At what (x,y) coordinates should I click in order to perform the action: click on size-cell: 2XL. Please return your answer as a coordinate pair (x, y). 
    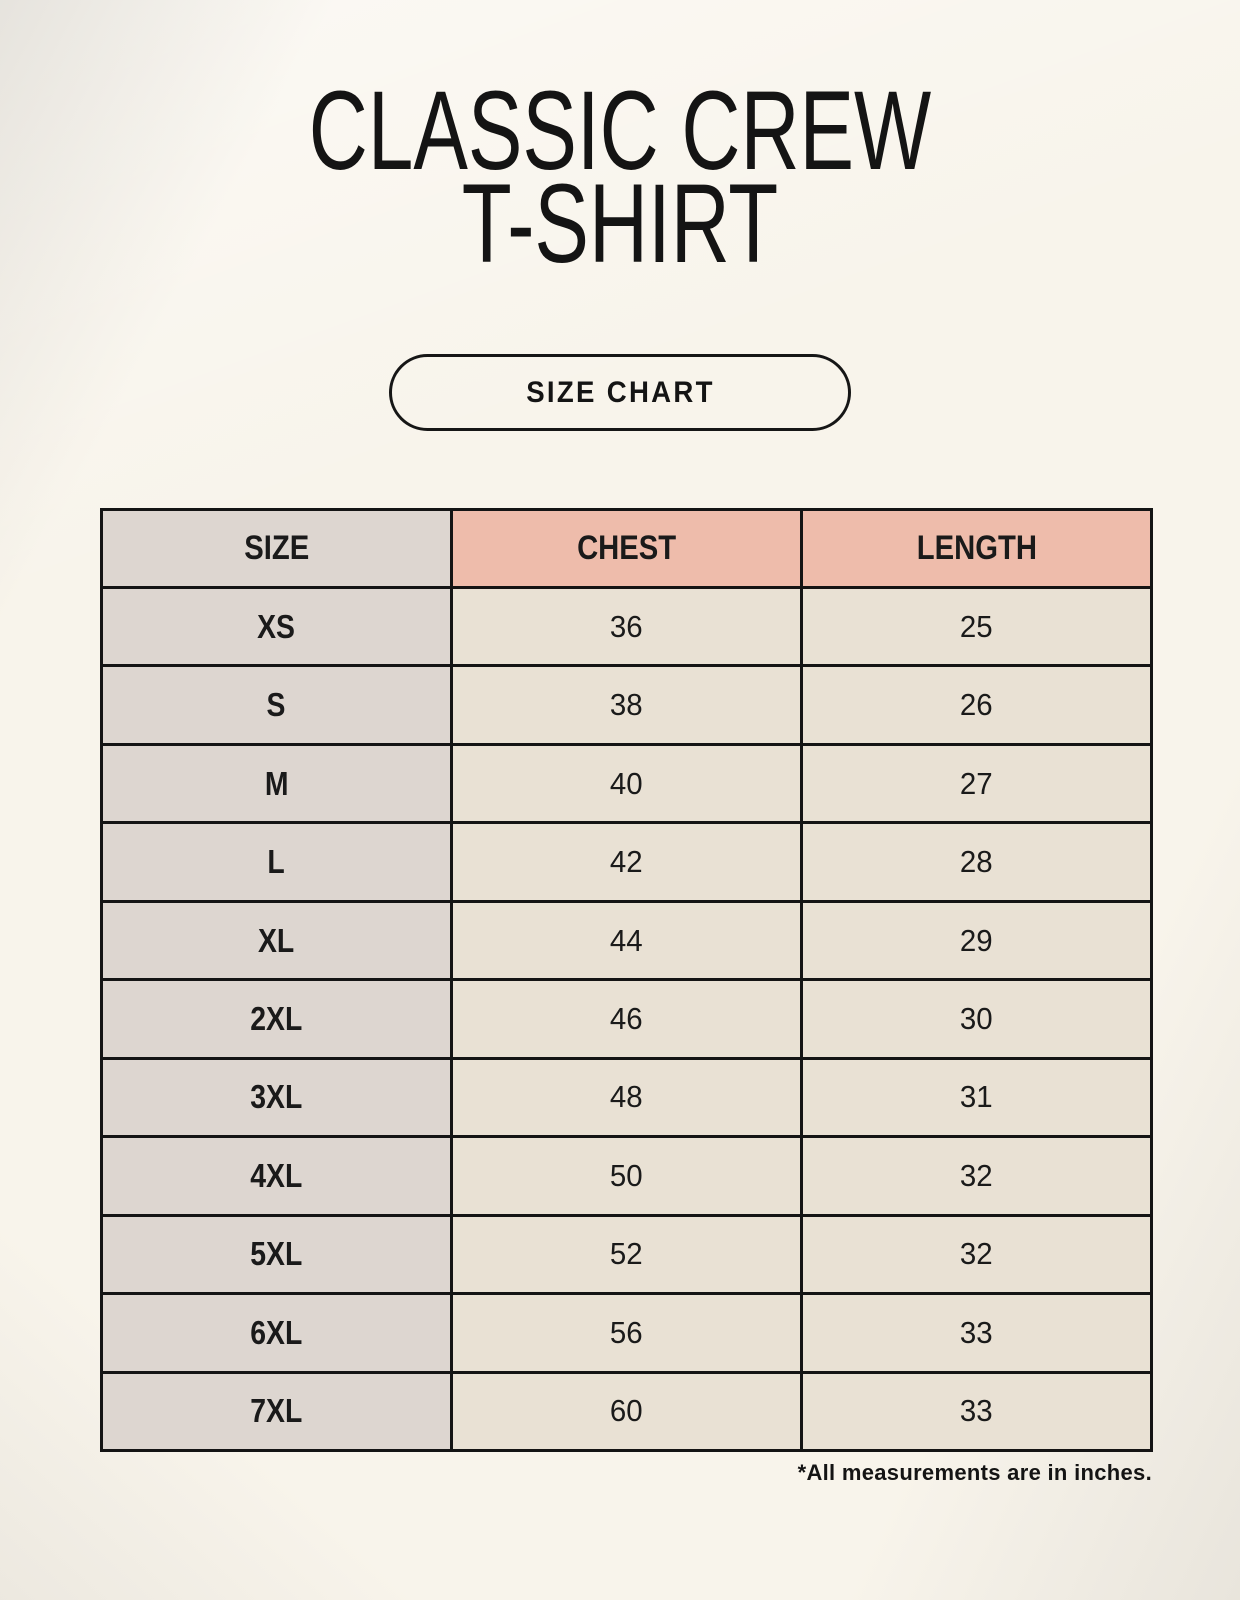
    Looking at the image, I should click on (276, 1019).